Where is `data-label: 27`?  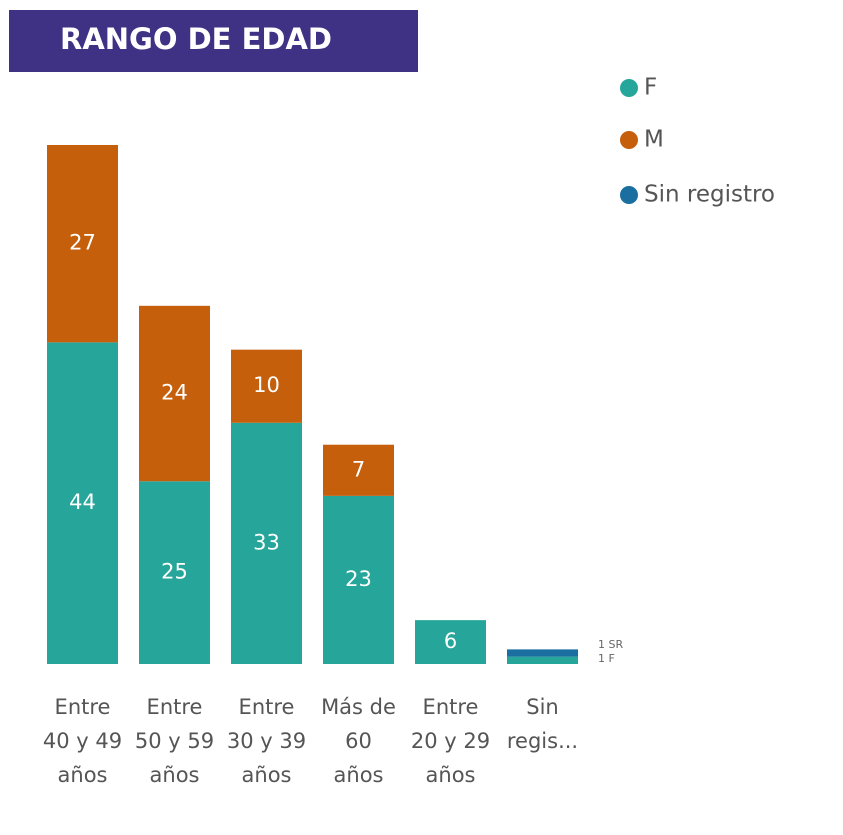
data-label: 27 is located at coordinates (82, 243).